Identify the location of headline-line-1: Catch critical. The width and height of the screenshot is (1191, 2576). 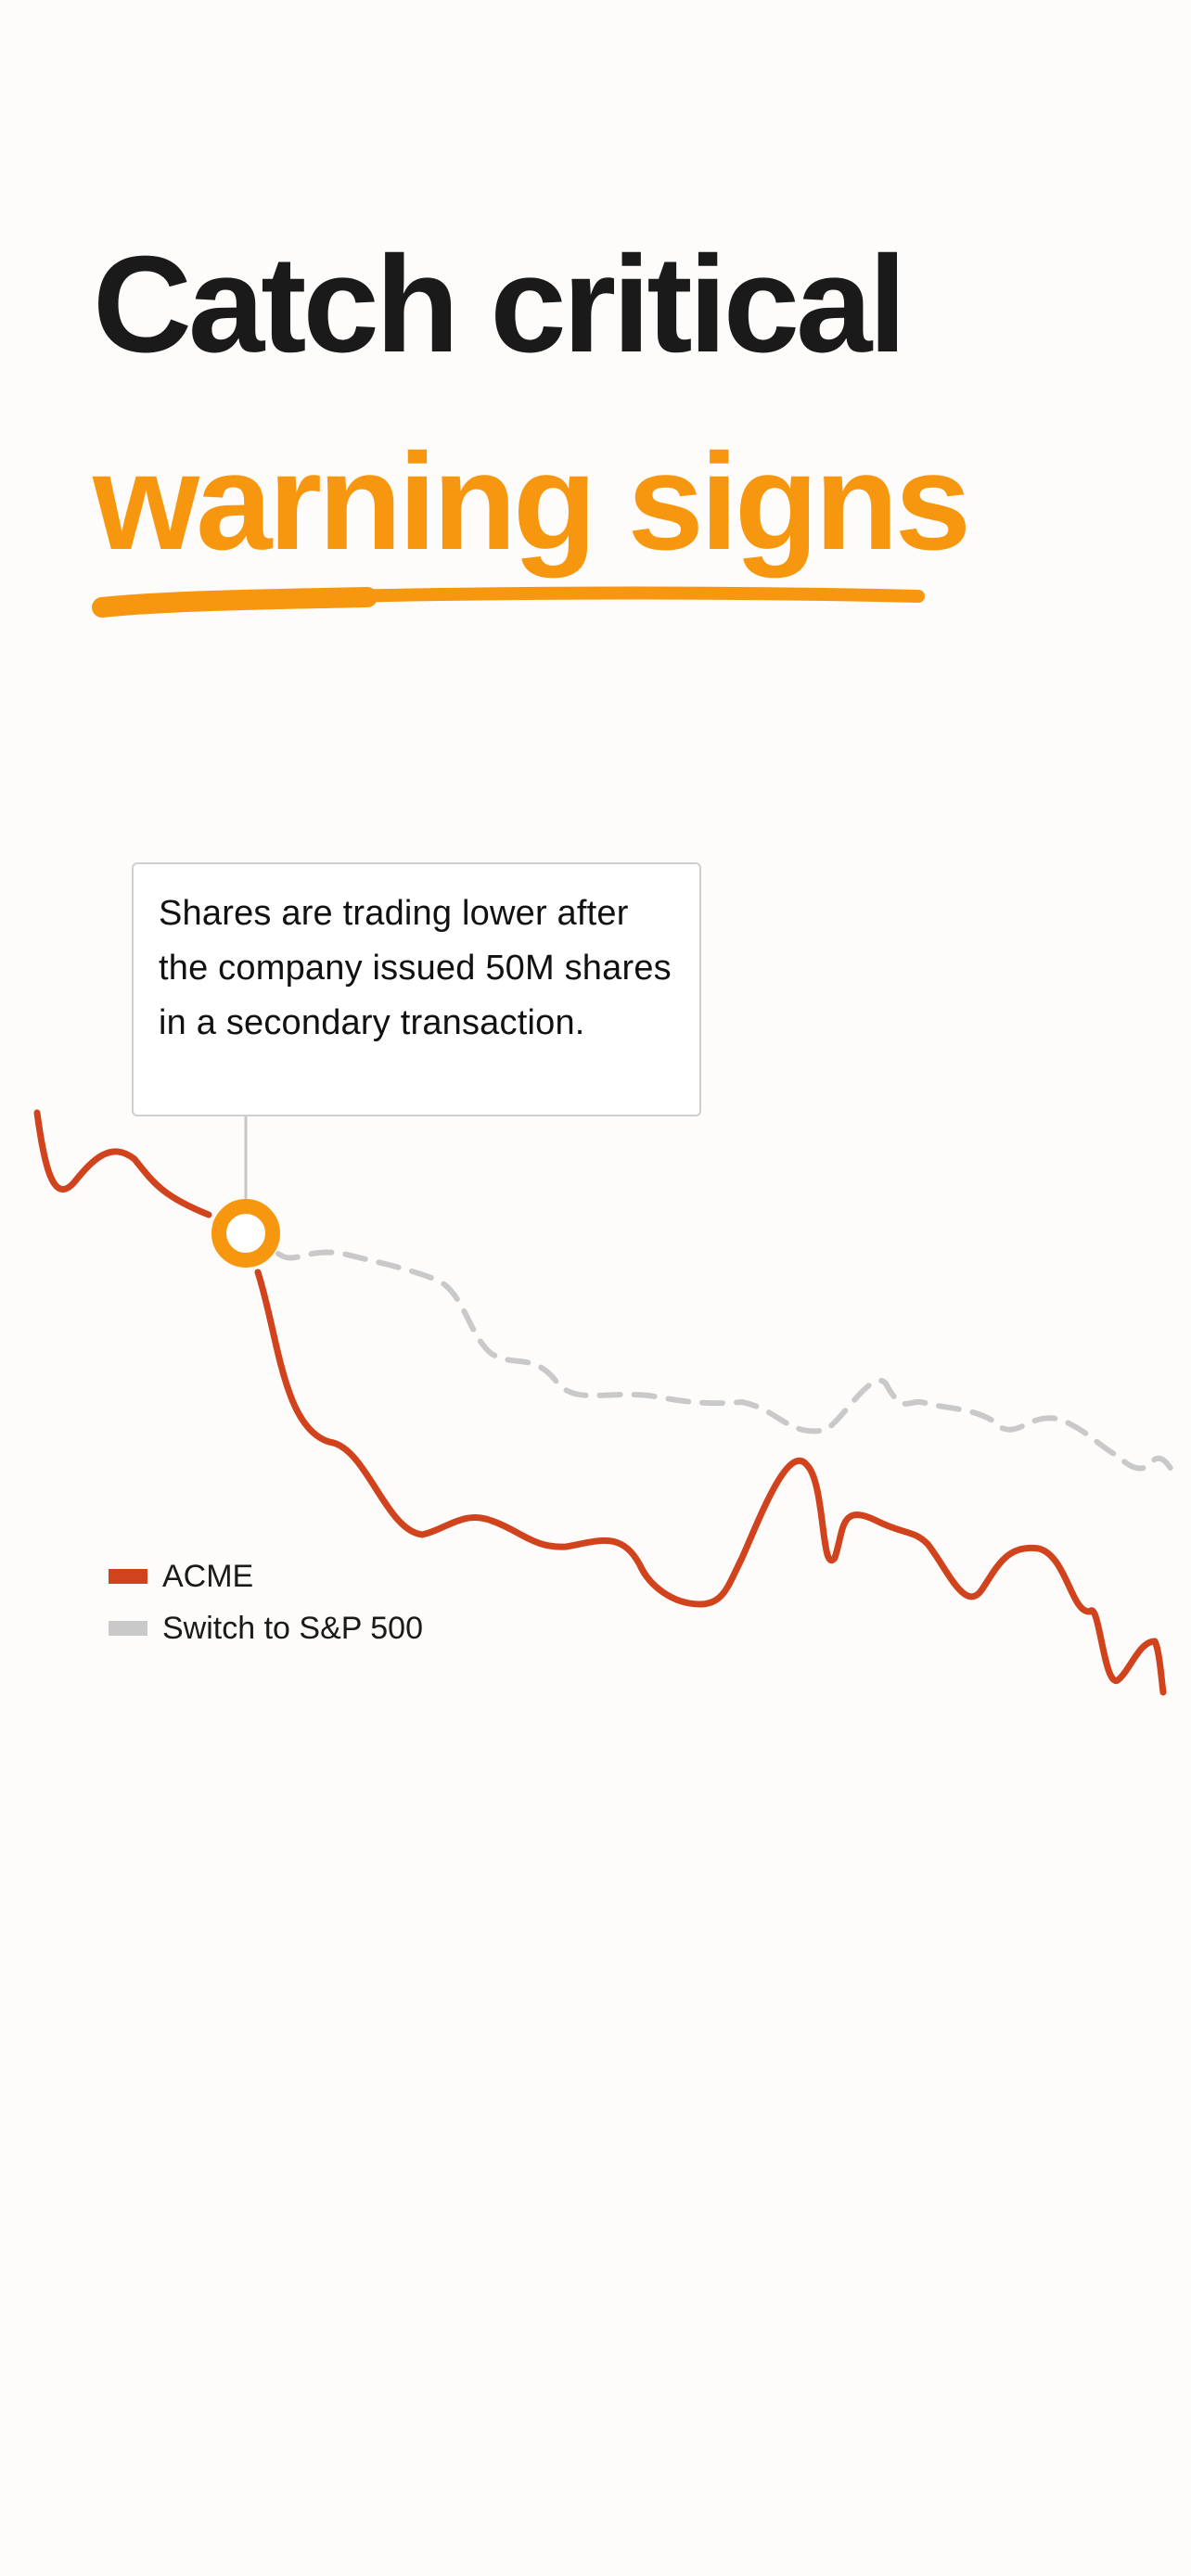
(499, 304).